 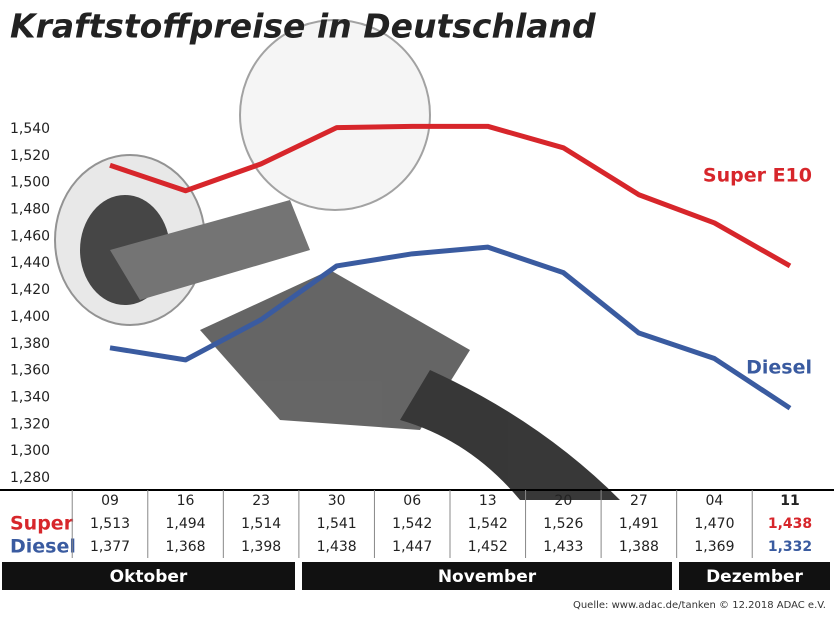 I want to click on table-value: 1,470, so click(x=714, y=524).